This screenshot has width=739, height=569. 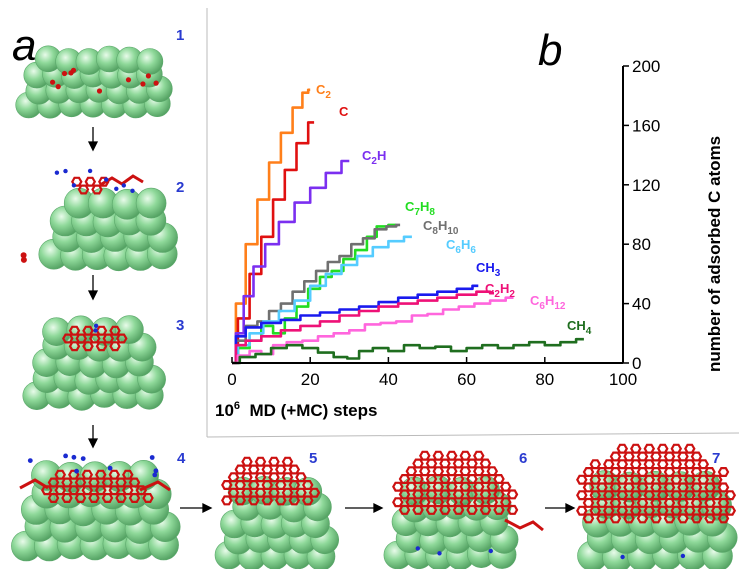 I want to click on metal-atom, so click(x=143, y=475).